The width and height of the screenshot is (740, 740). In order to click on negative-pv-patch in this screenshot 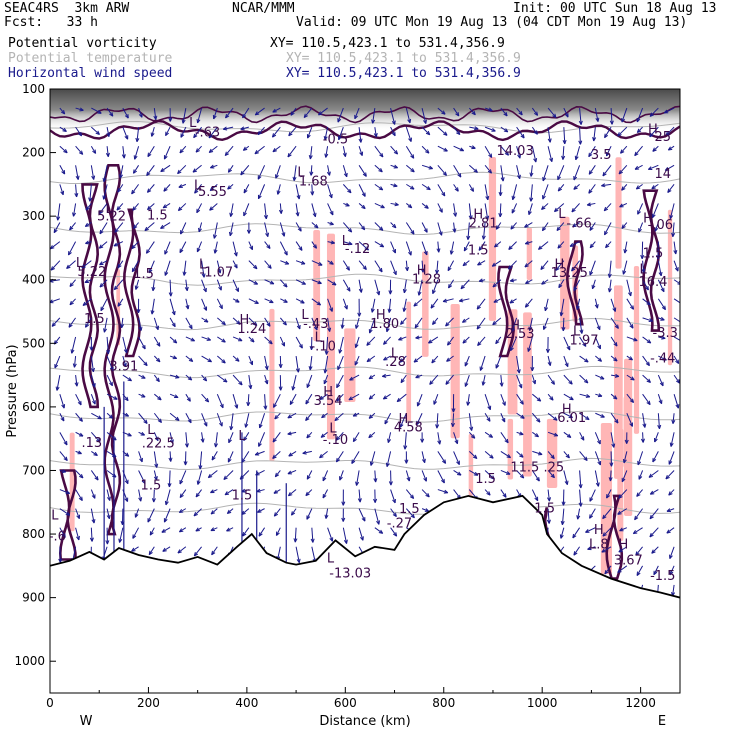, I will do `click(409, 362)`.